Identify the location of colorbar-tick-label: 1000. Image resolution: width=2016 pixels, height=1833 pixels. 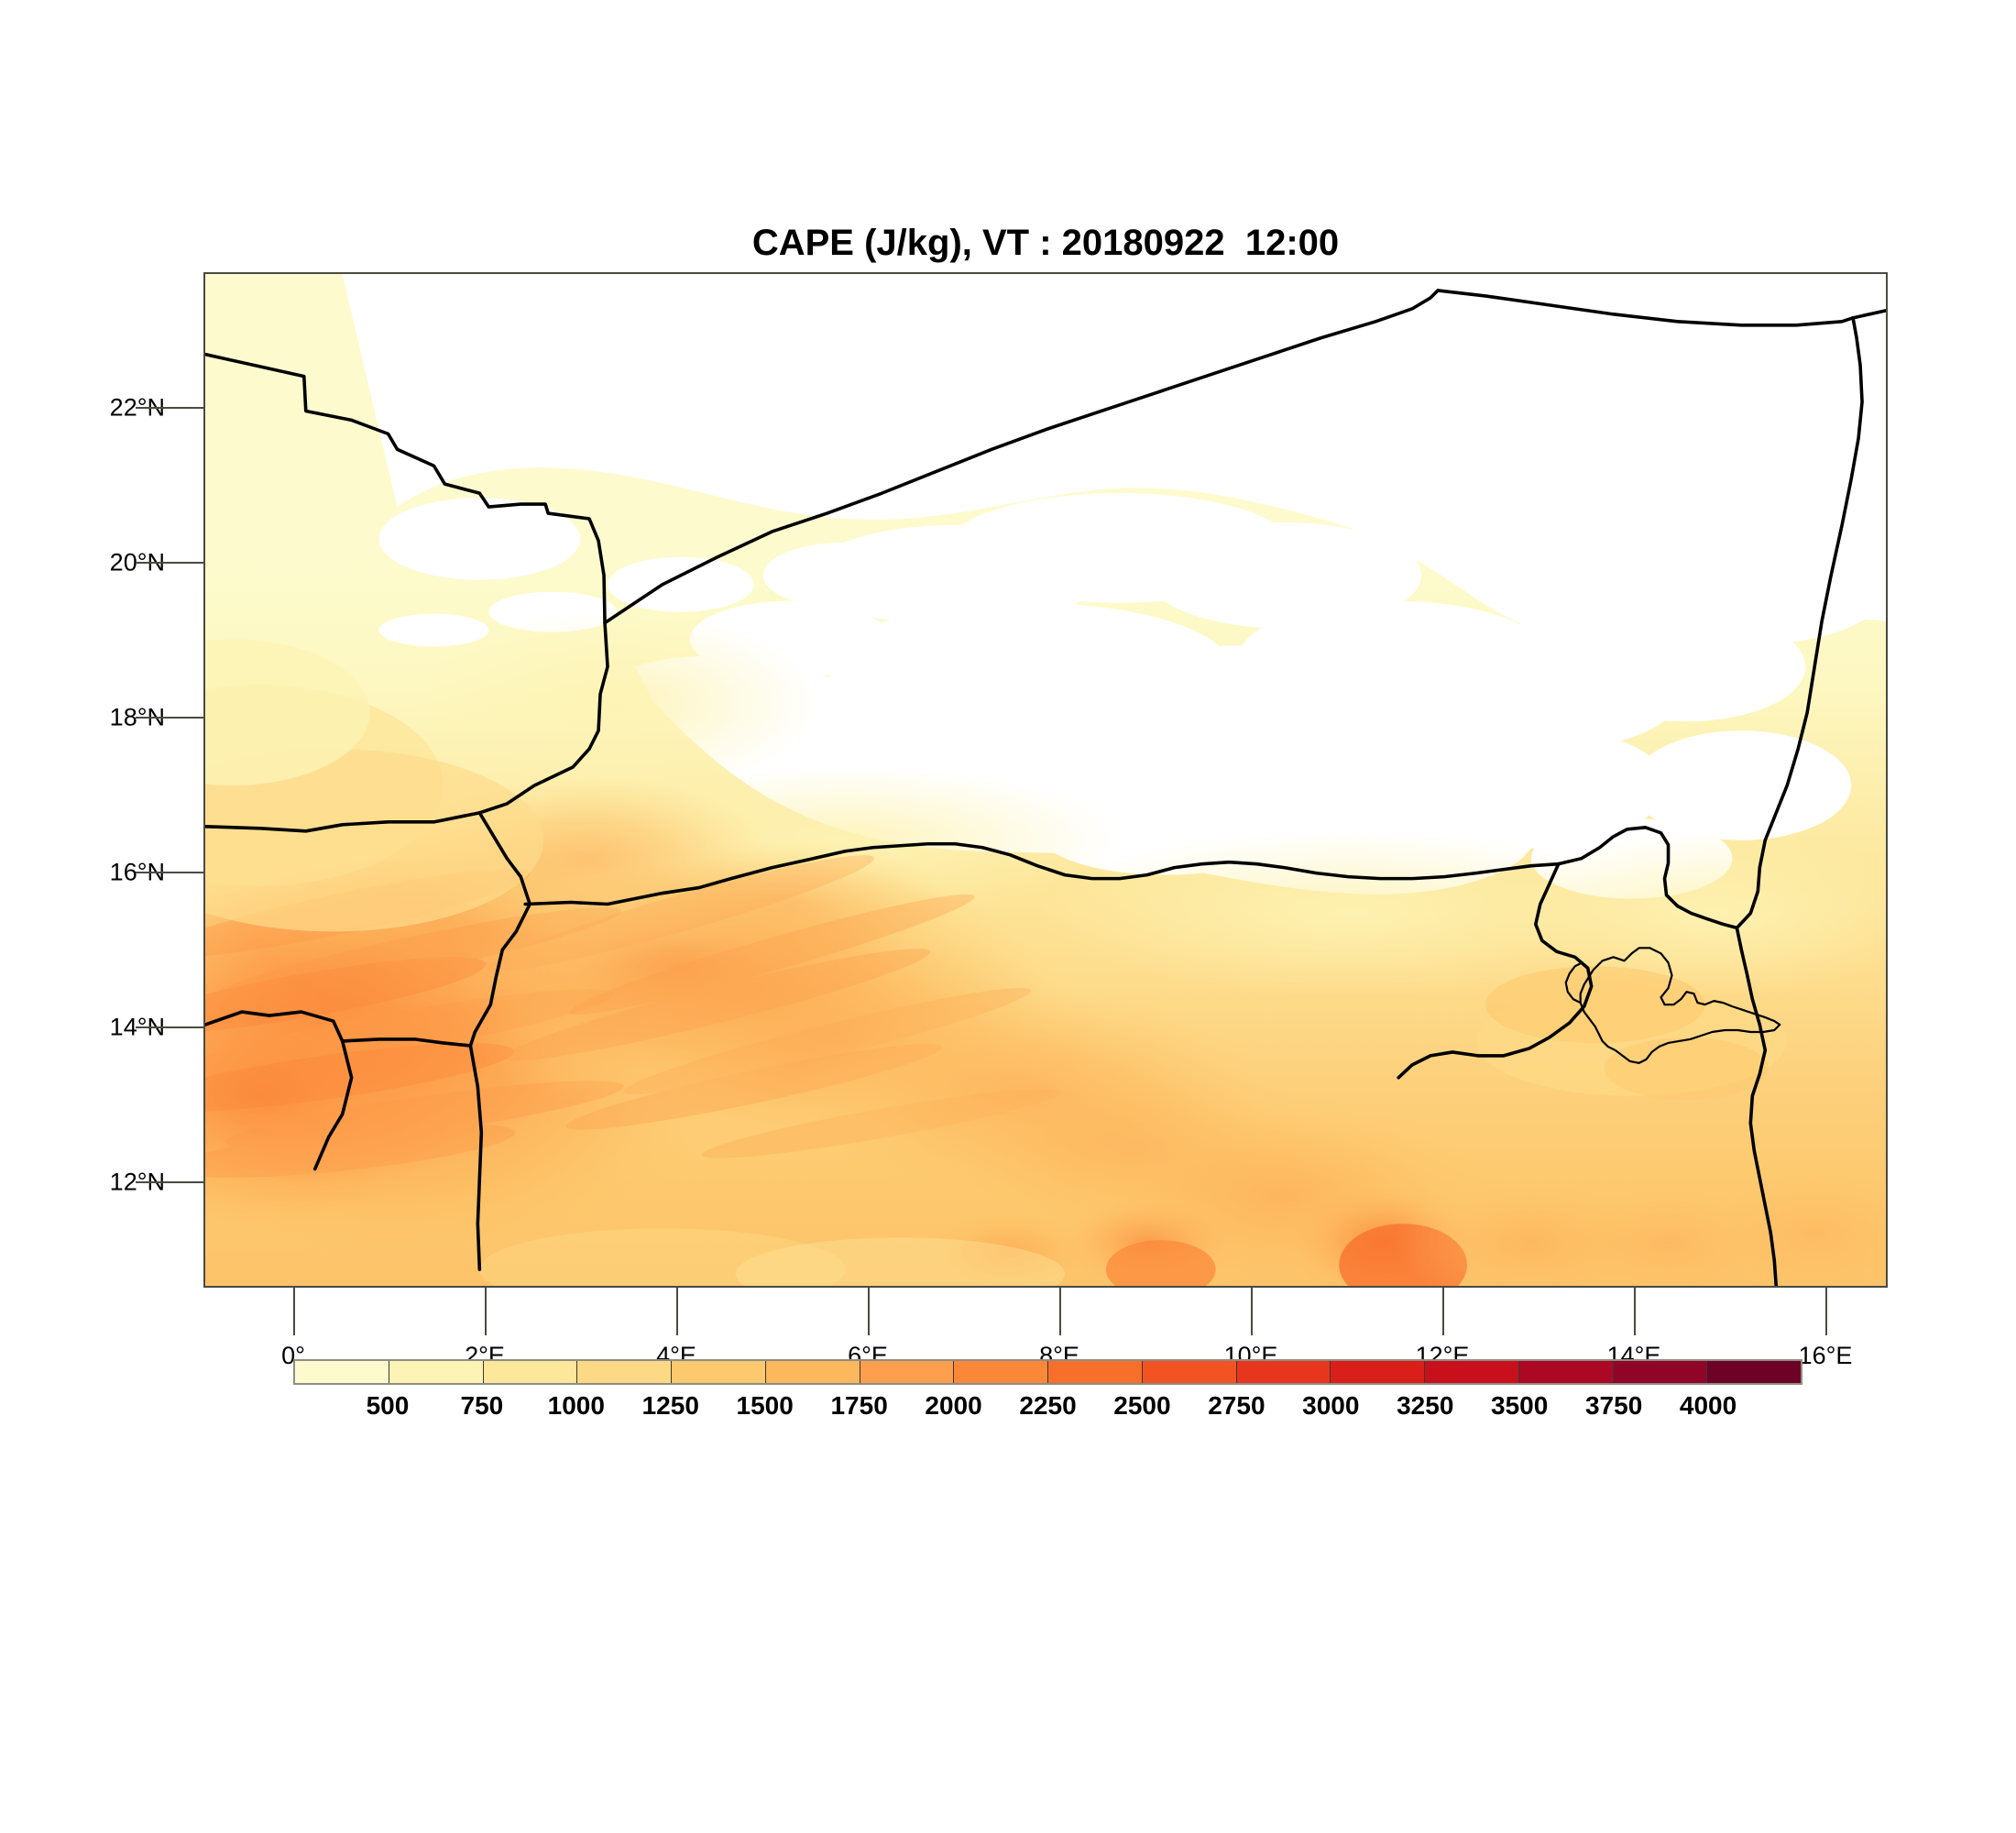
(576, 1405).